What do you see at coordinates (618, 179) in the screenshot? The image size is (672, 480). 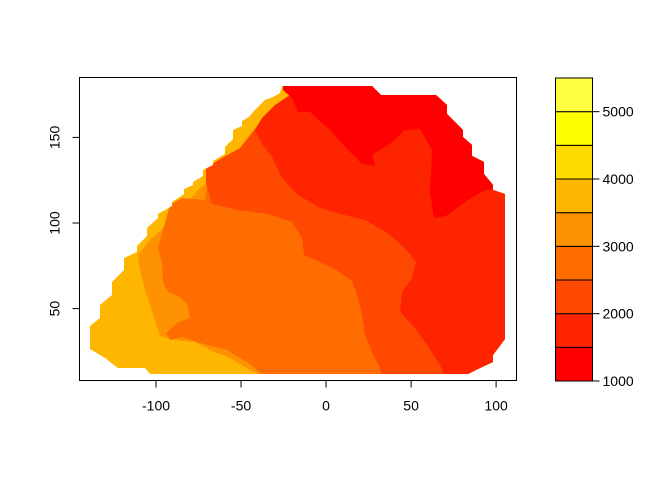 I see `colorbar-tick-label: 4000` at bounding box center [618, 179].